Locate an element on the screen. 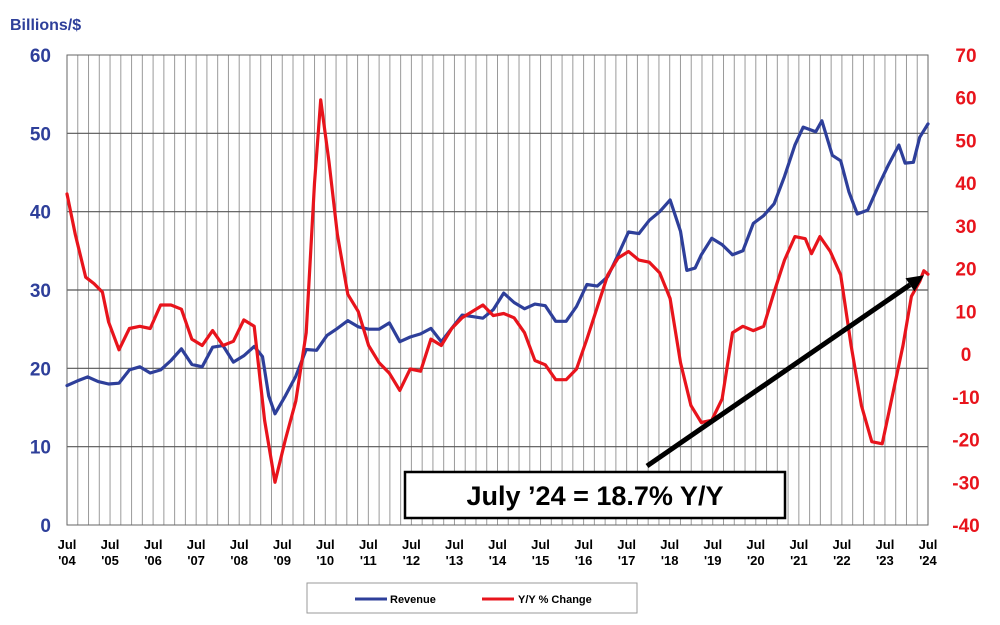  x-tick-label-year: '15 is located at coordinates (541, 560).